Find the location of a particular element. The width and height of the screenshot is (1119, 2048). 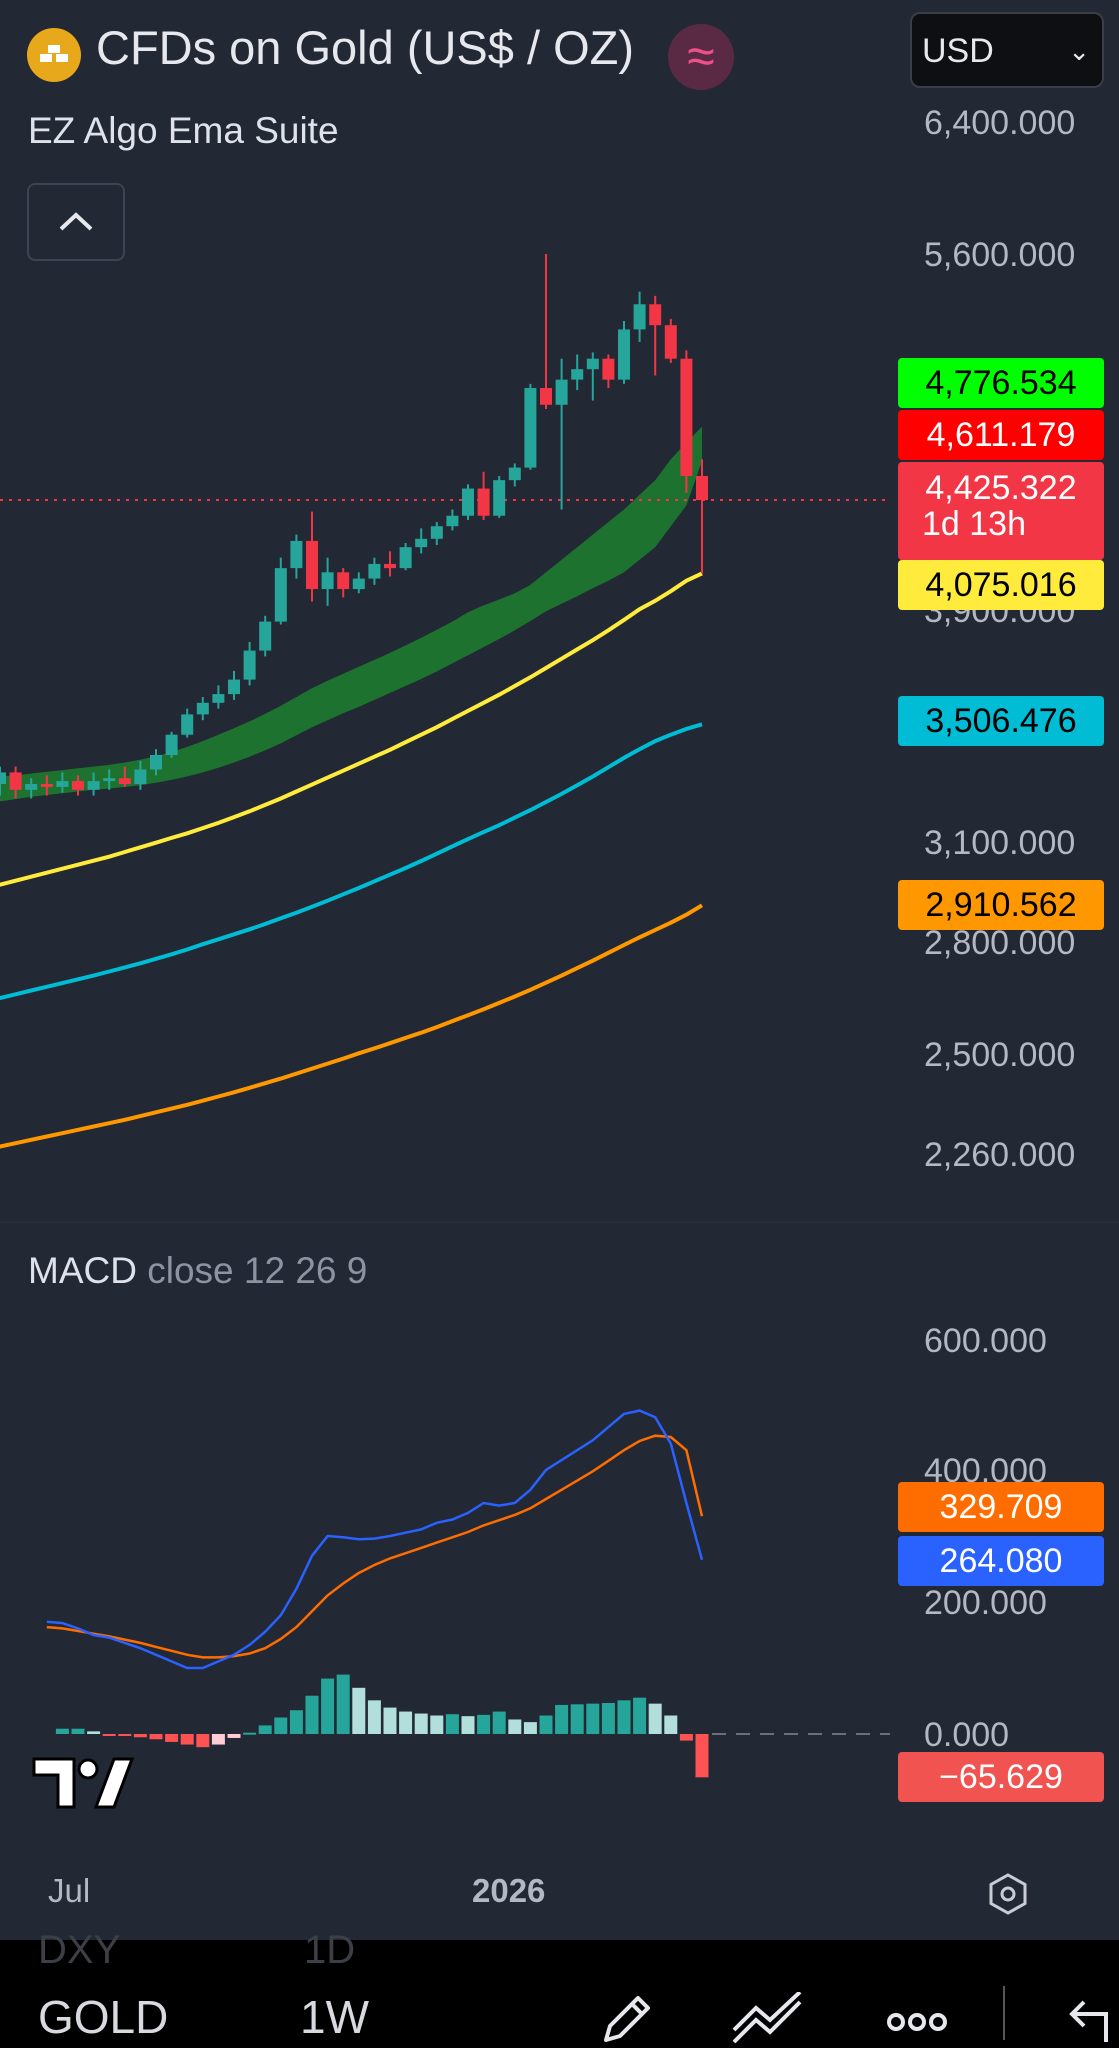

more-dots-icon is located at coordinates (917, 2020).